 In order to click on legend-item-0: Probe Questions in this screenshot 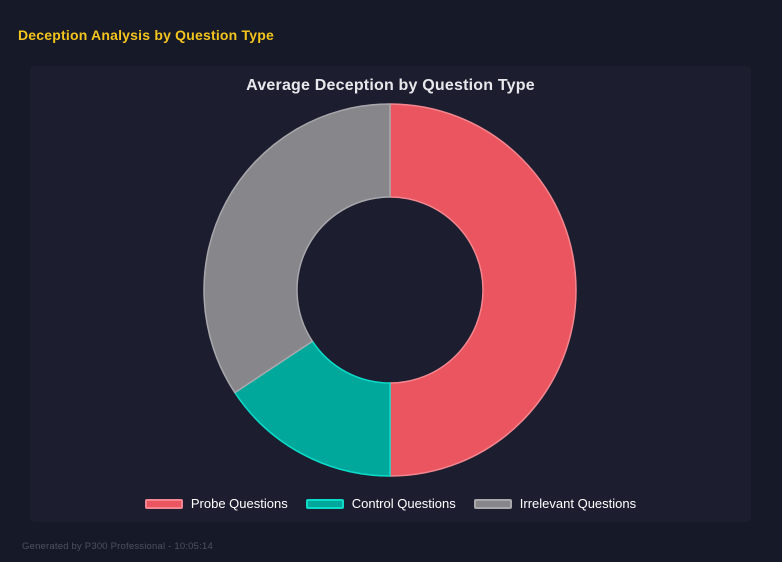, I will do `click(216, 503)`.